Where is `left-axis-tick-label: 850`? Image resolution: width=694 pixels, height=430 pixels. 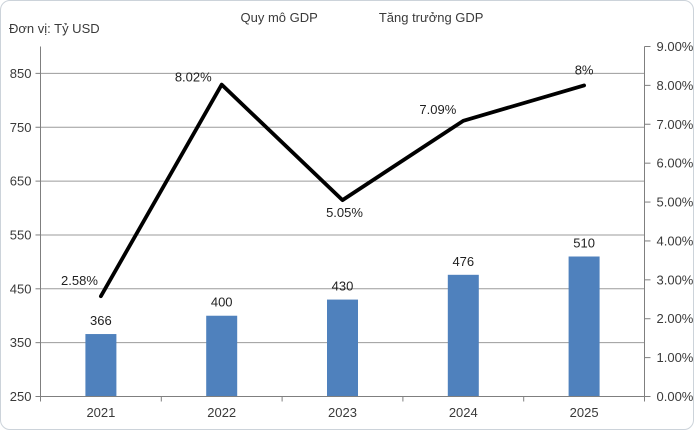
left-axis-tick-label: 850 is located at coordinates (21, 73).